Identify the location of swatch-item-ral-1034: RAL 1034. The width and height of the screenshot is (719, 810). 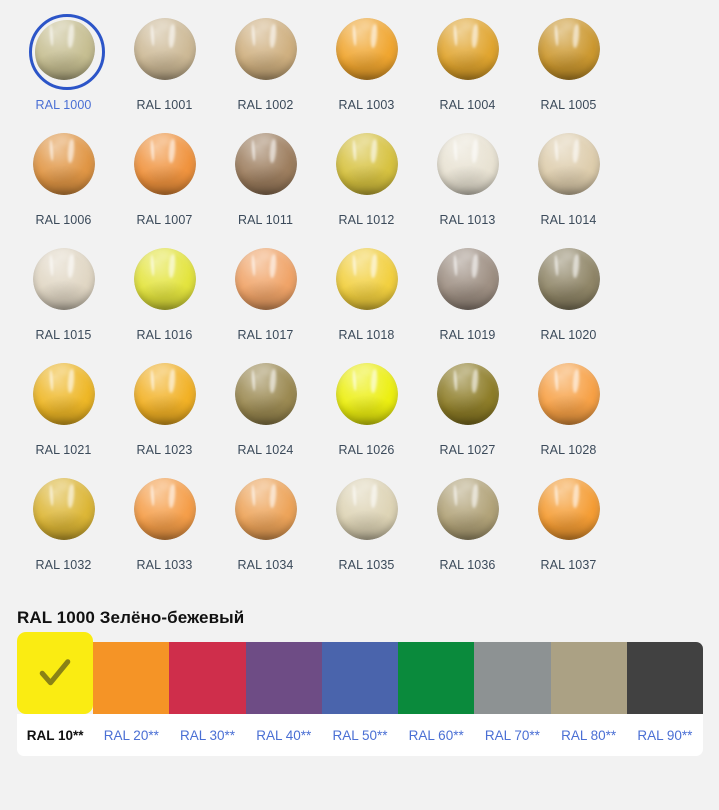
(265, 531).